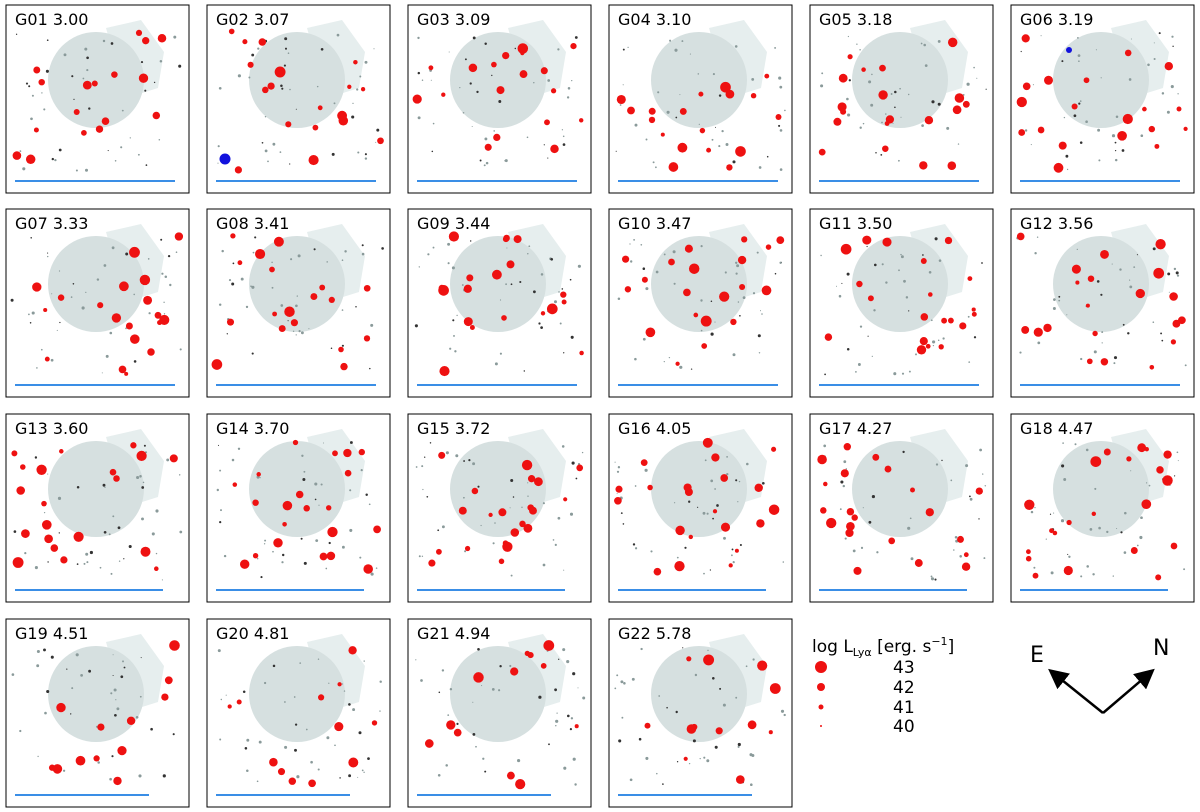 This screenshot has width=1200, height=812. Describe the element at coordinates (97, 713) in the screenshot. I see `panel-g19: G19 4.51` at that location.